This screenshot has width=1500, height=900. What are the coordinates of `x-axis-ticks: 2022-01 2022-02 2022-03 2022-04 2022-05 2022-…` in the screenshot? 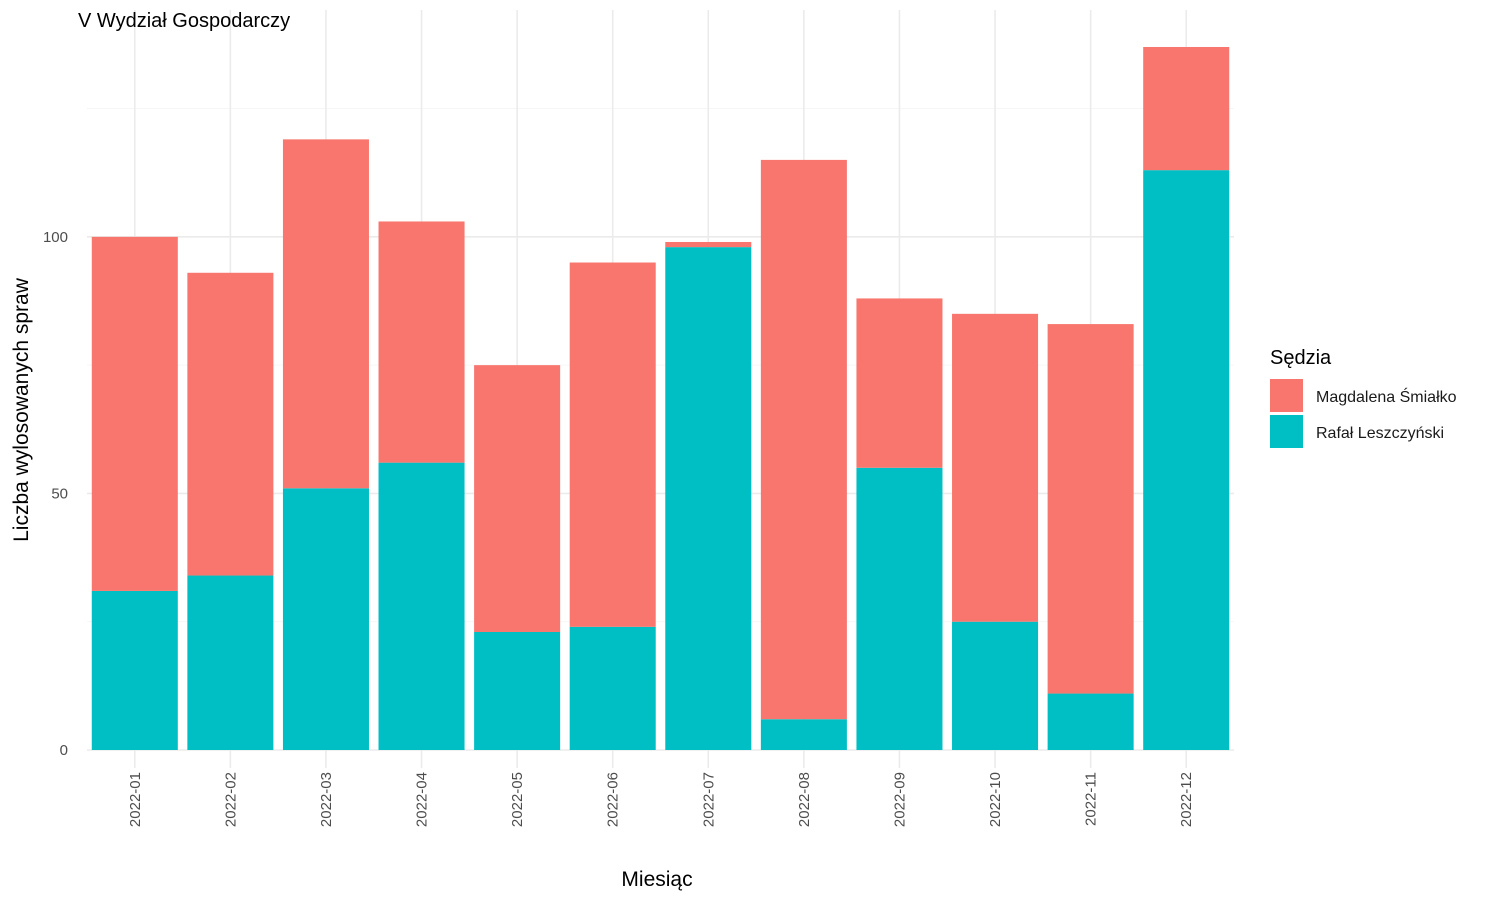 It's located at (661, 799).